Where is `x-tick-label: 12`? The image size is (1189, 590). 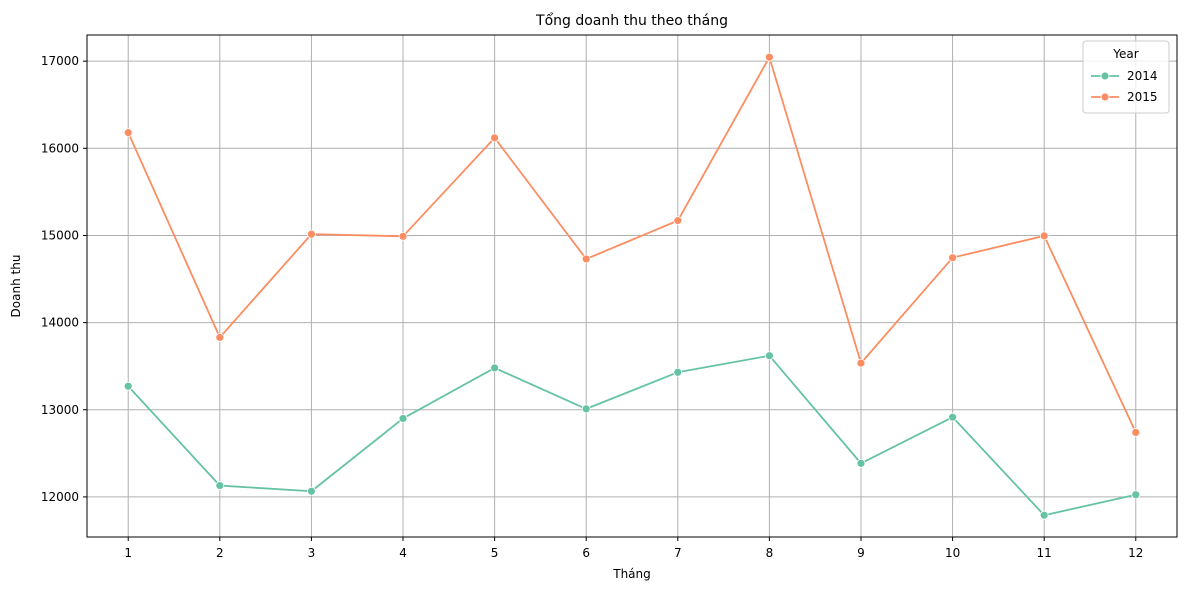
x-tick-label: 12 is located at coordinates (1135, 553).